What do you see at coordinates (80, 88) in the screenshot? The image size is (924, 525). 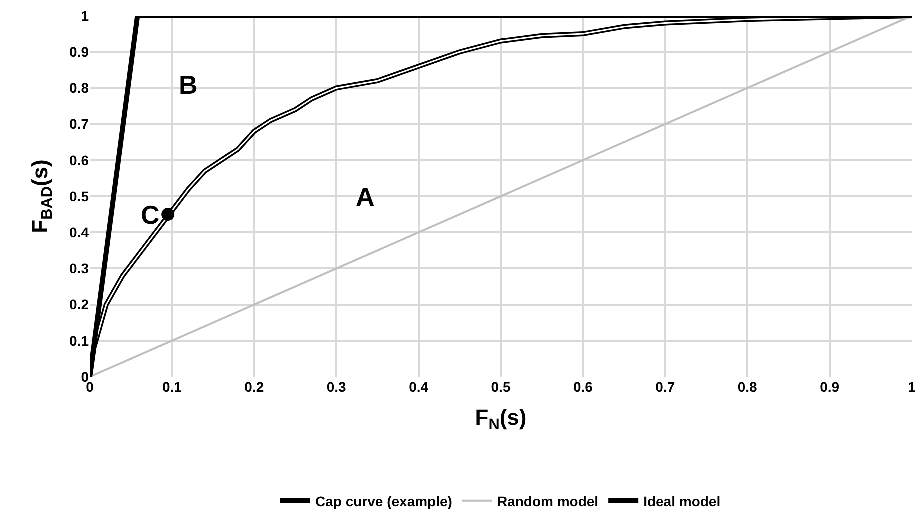 I see `y-tick-label: 0.8` at bounding box center [80, 88].